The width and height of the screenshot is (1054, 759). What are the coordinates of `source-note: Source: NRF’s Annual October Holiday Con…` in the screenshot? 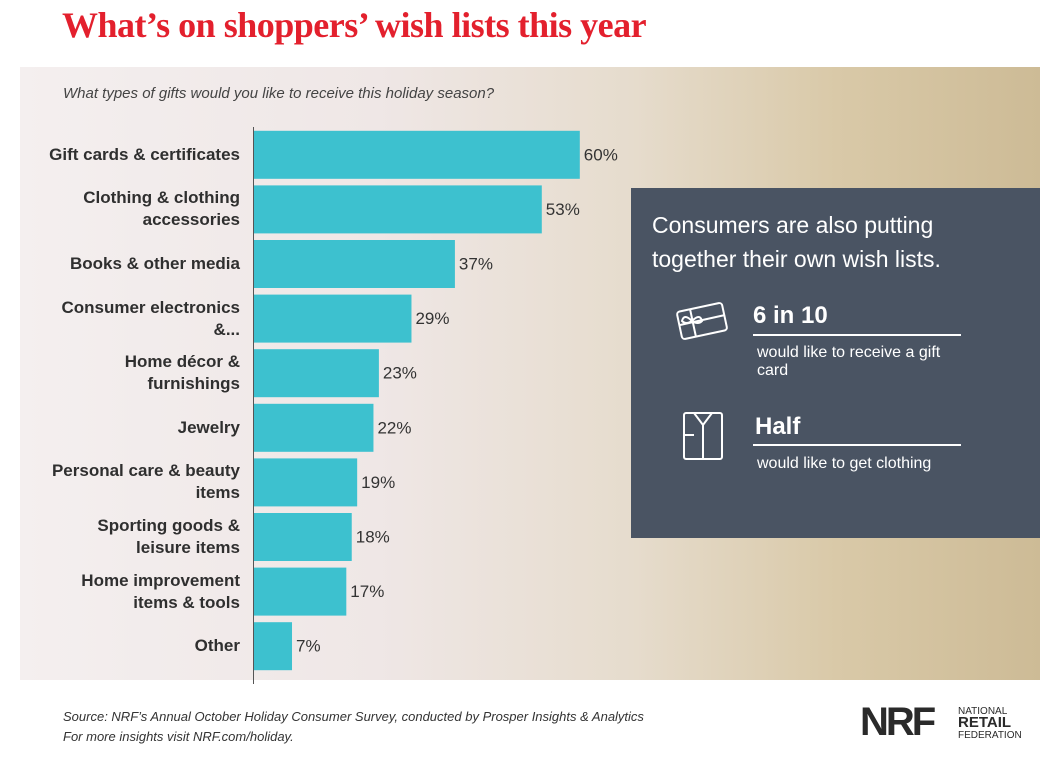 It's located at (353, 716).